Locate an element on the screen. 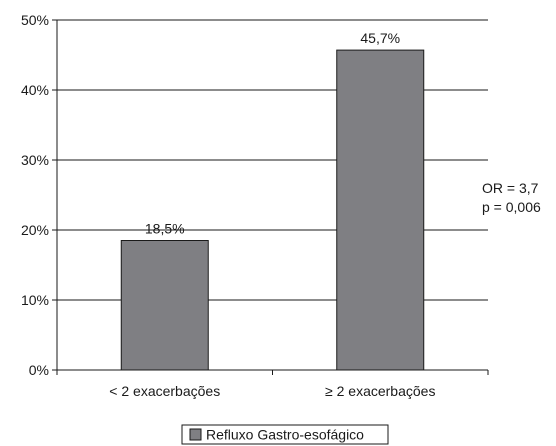 Image resolution: width=556 pixels, height=446 pixels. y-tick-label: 10% is located at coordinates (35, 300).